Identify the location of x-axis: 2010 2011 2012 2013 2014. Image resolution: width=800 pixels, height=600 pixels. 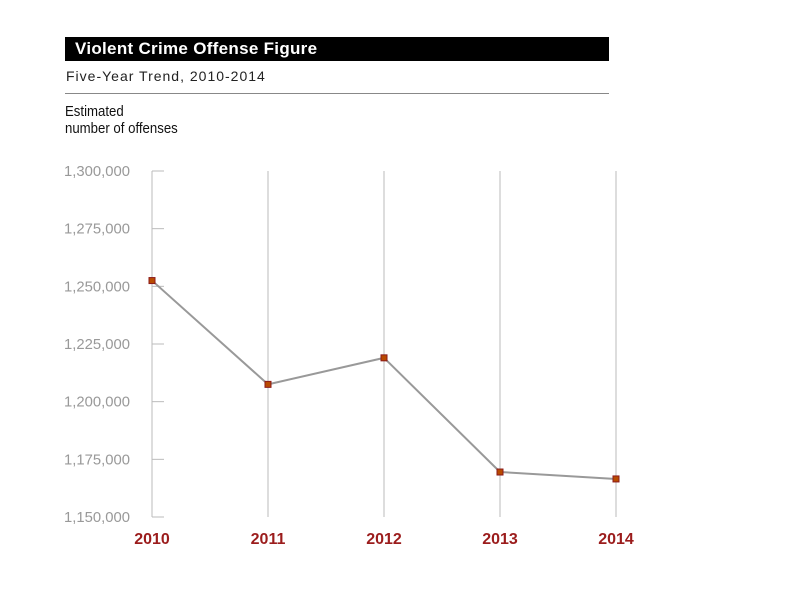
(384, 539).